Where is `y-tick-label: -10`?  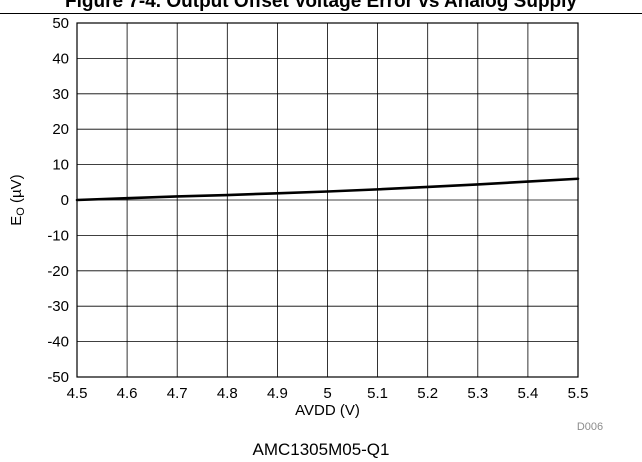 y-tick-label: -10 is located at coordinates (58, 235).